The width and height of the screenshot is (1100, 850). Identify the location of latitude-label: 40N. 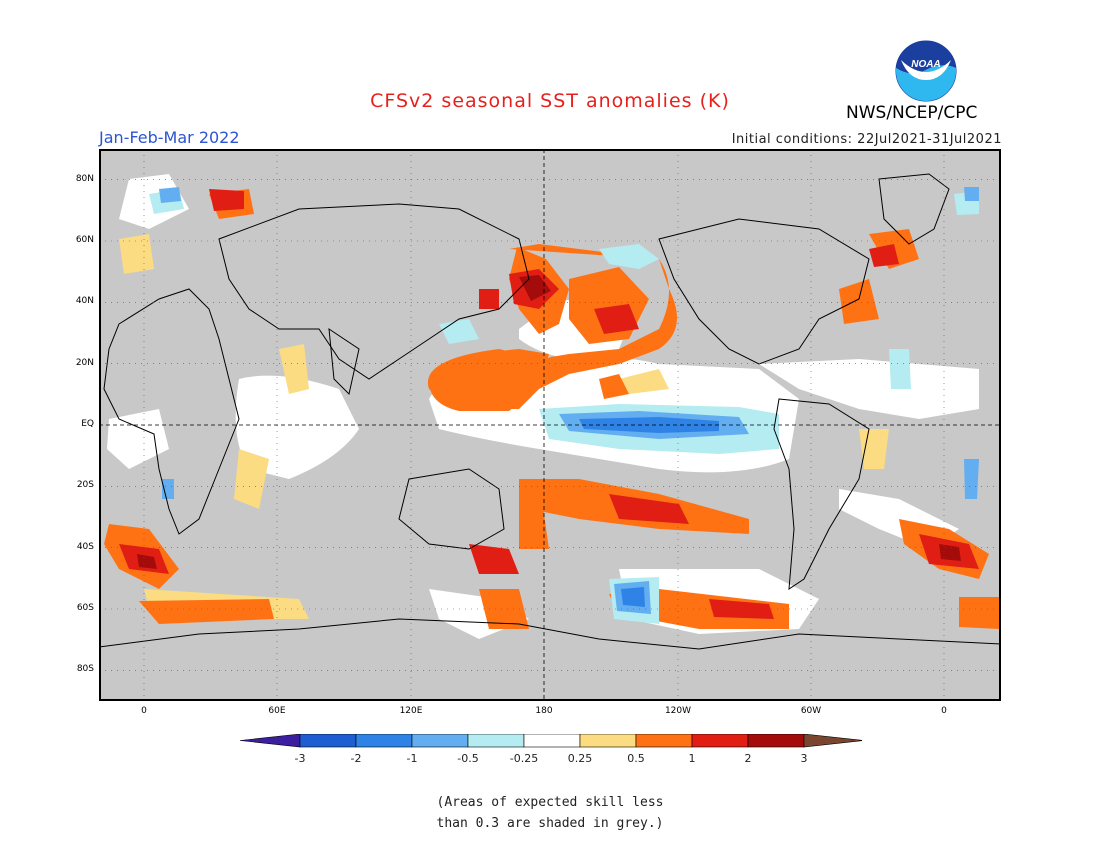
(84, 301).